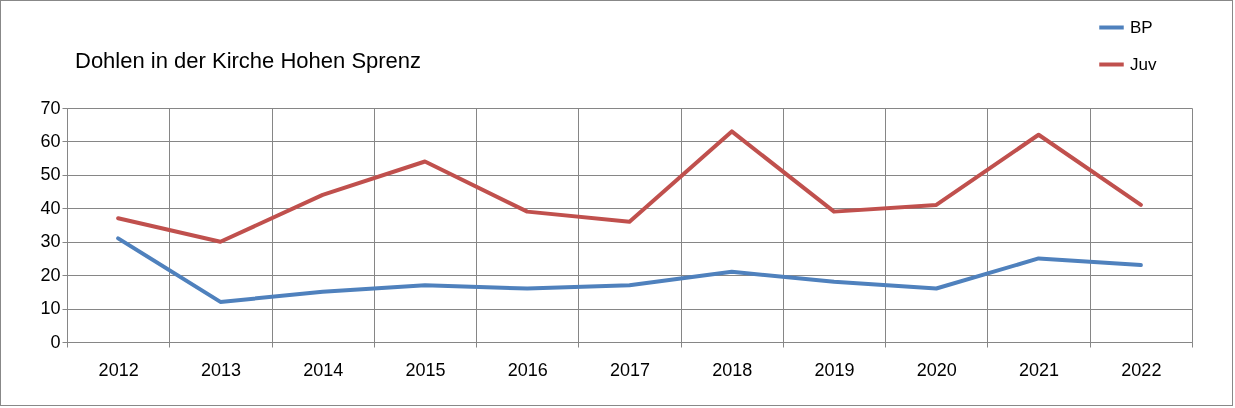  Describe the element at coordinates (50, 308) in the screenshot. I see `y-tick-label: 10` at that location.